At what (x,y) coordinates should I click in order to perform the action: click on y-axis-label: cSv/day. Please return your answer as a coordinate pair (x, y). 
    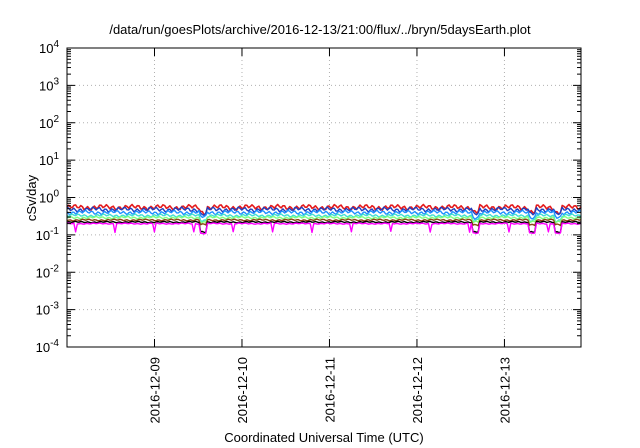
    Looking at the image, I should click on (31, 197).